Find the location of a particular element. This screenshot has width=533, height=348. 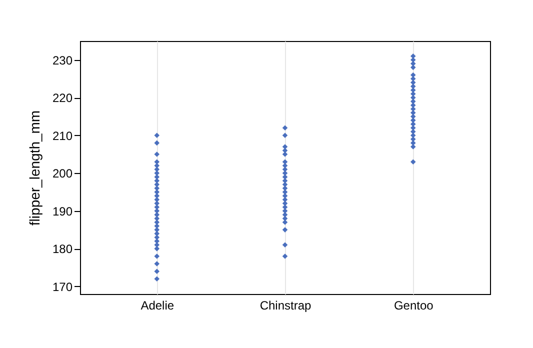

y-axis-title: flipper_length_mm is located at coordinates (34, 168).